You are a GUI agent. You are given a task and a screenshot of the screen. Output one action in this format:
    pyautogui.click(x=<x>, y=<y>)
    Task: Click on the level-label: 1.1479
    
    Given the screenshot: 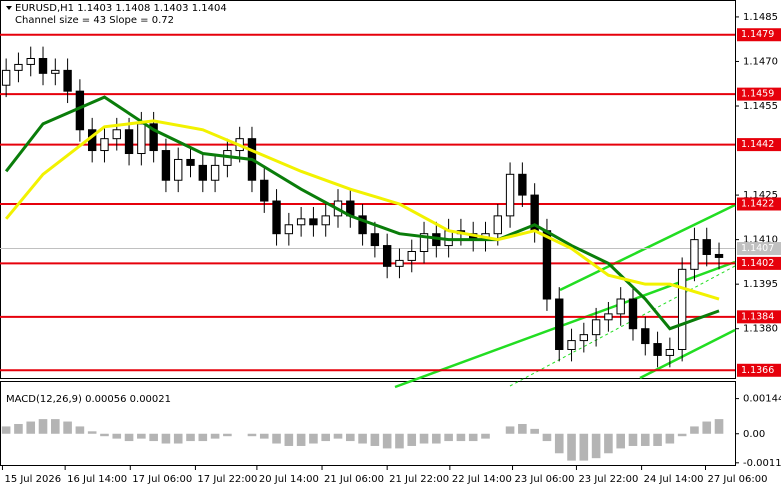 What is the action you would take?
    pyautogui.click(x=757, y=34)
    